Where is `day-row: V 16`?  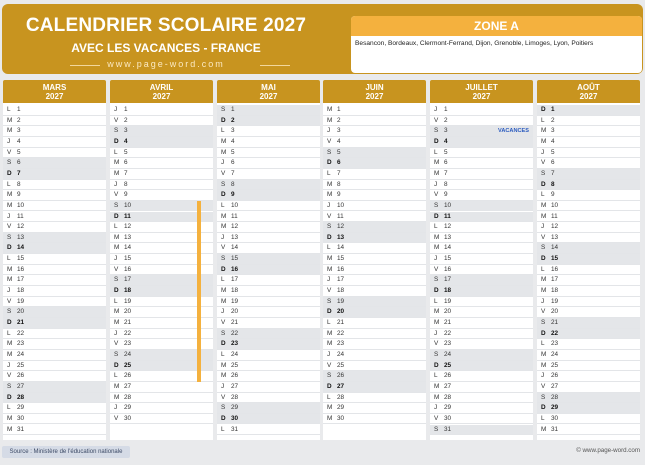 day-row: V 16 is located at coordinates (161, 270).